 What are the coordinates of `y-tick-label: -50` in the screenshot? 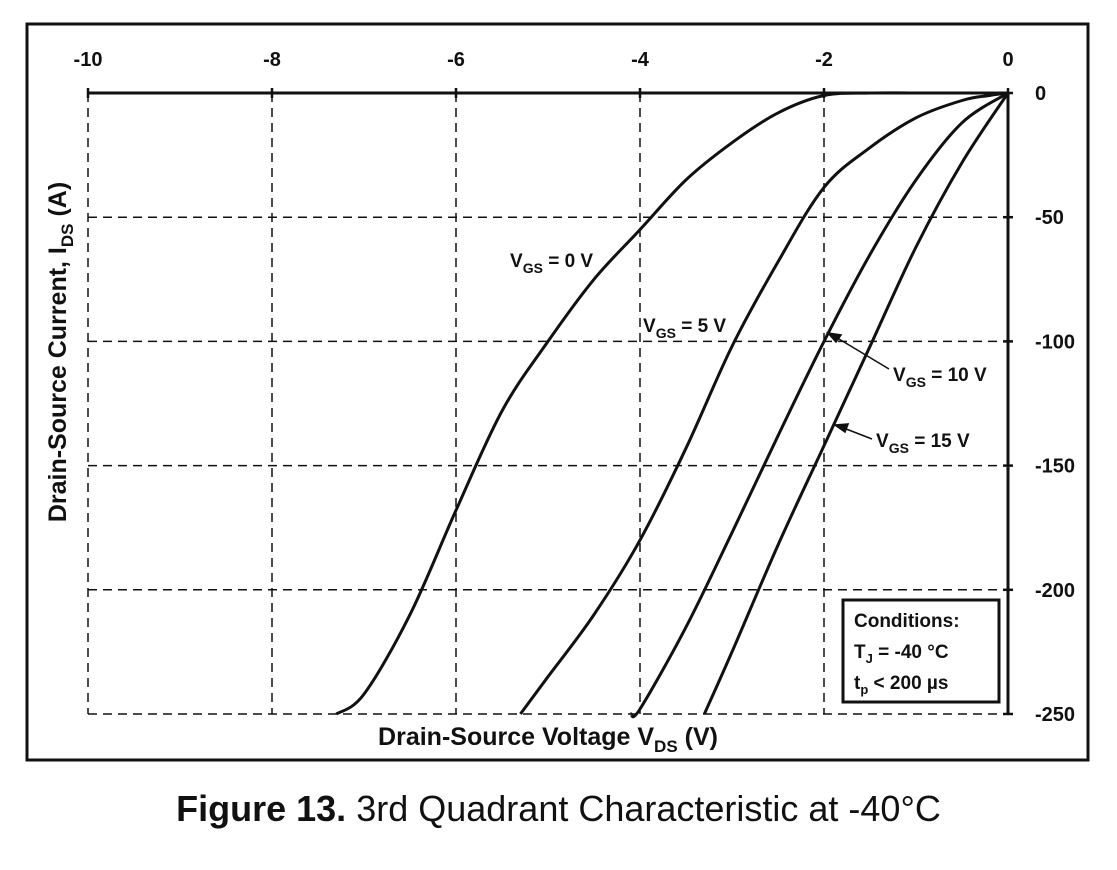 It's located at (1049, 218).